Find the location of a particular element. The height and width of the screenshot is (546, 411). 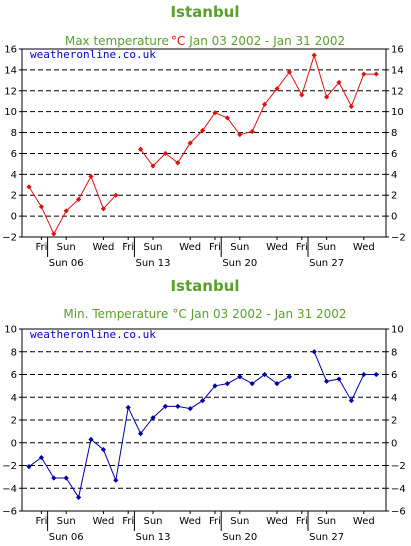

chart1-ytick-label-left: 16 is located at coordinates (10, 50).